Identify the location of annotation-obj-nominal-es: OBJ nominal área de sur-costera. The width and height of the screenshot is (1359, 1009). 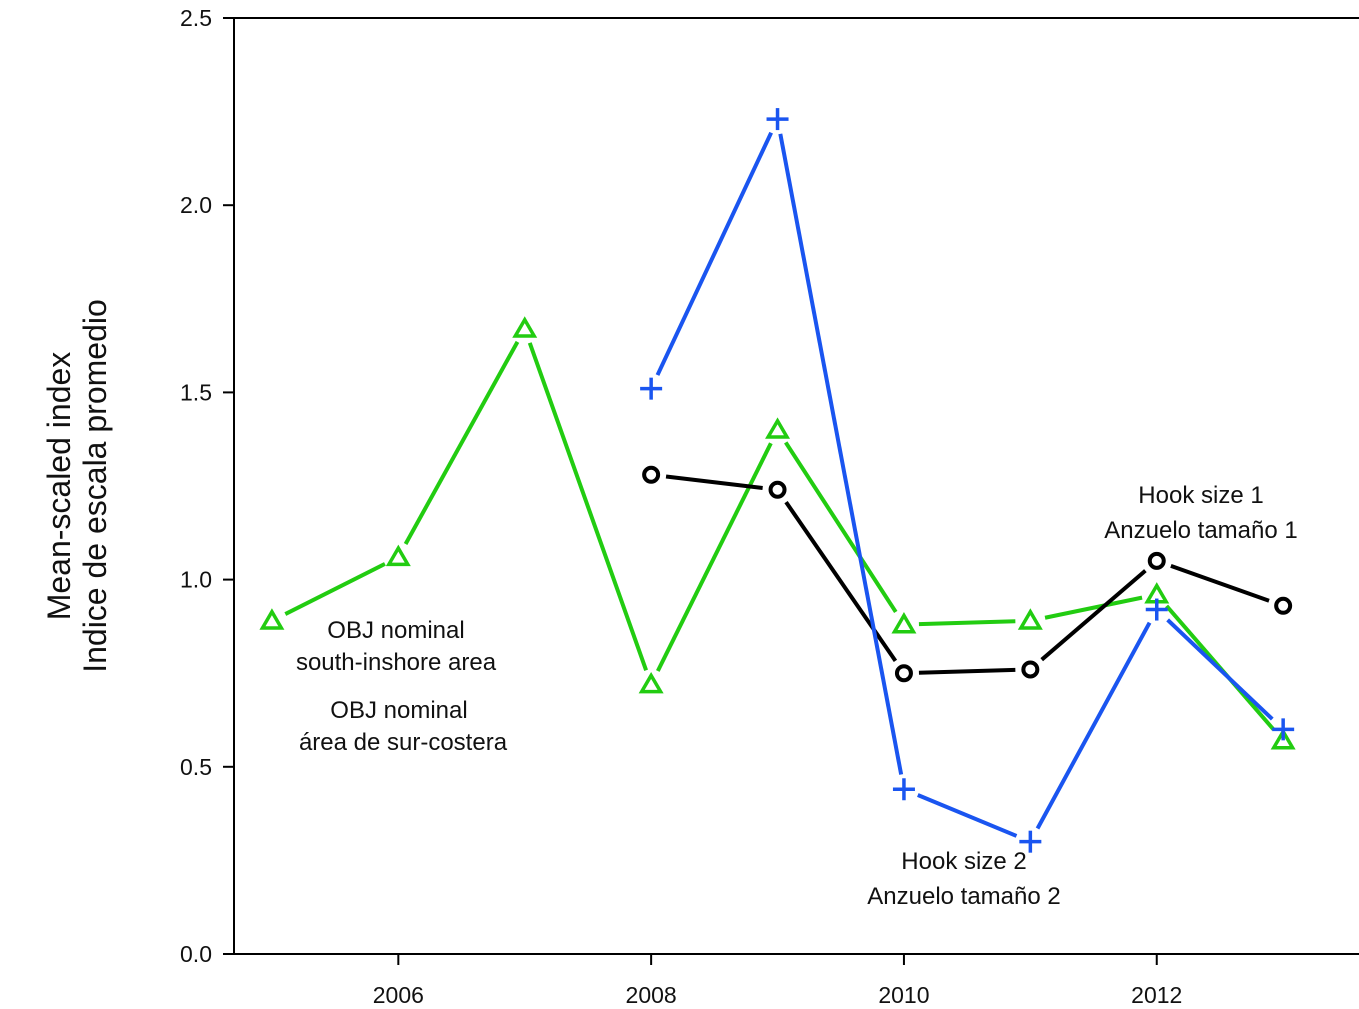
(403, 726).